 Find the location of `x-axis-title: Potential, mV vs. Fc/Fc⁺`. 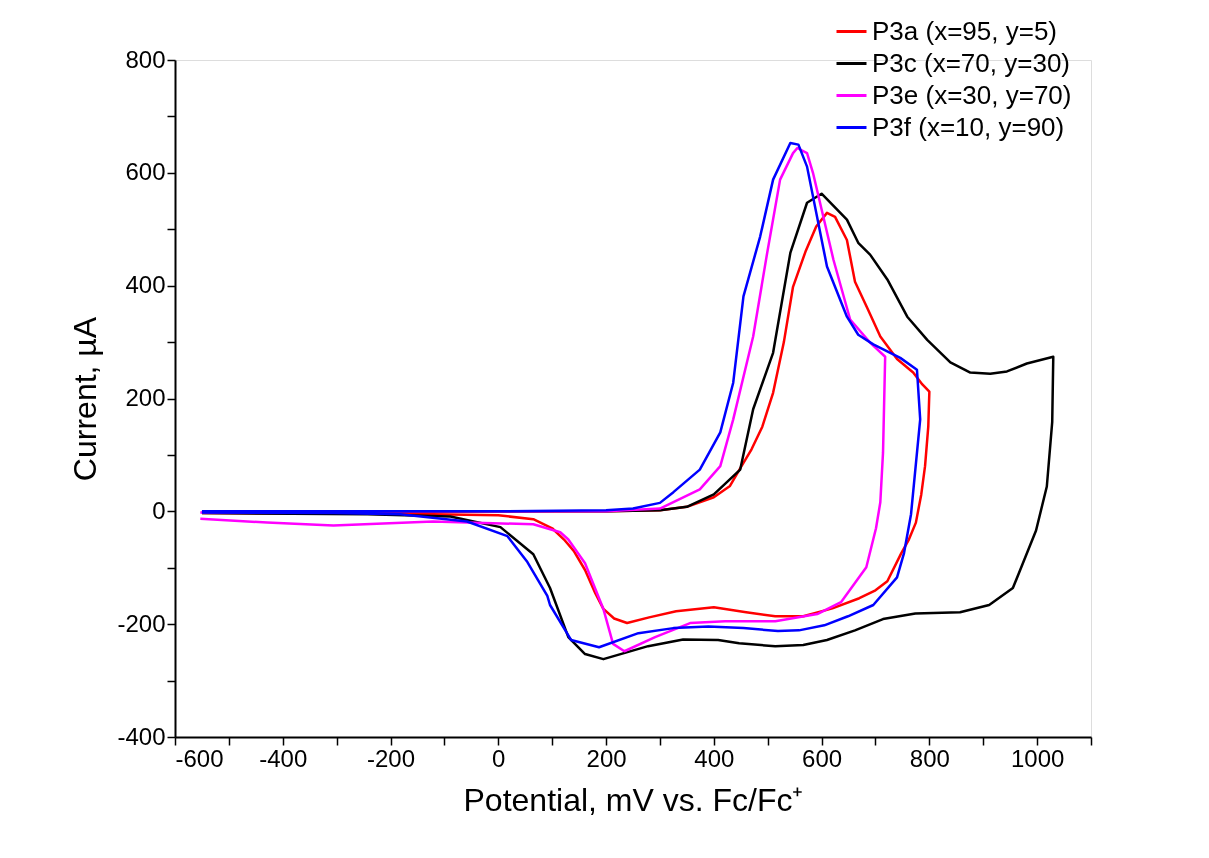

x-axis-title: Potential, mV vs. Fc/Fc⁺ is located at coordinates (633, 799).